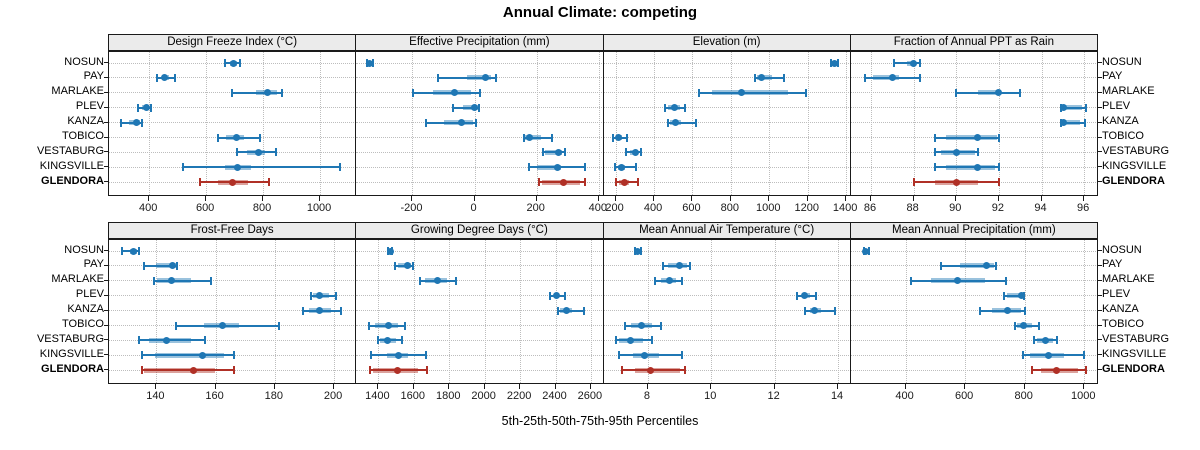 This screenshot has width=1200, height=450. Describe the element at coordinates (1120, 309) in the screenshot. I see `site-label-right: KANZA` at that location.